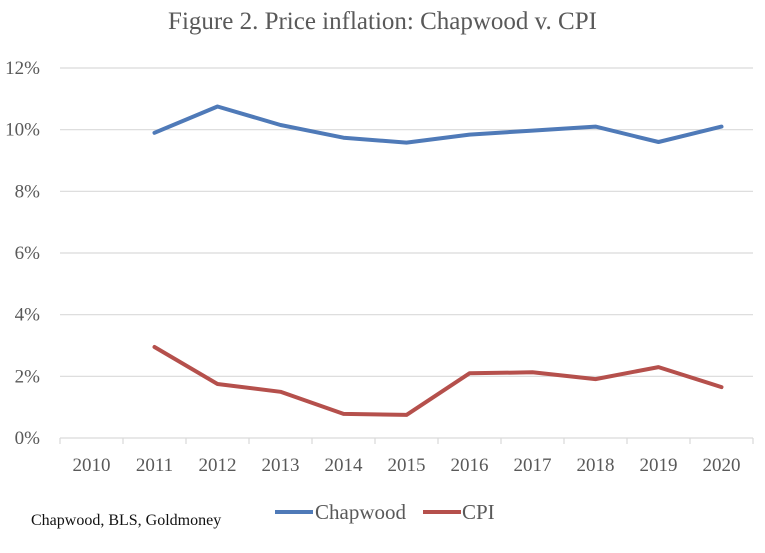 This screenshot has height=553, width=765. I want to click on x-tick-label: 2016, so click(470, 465).